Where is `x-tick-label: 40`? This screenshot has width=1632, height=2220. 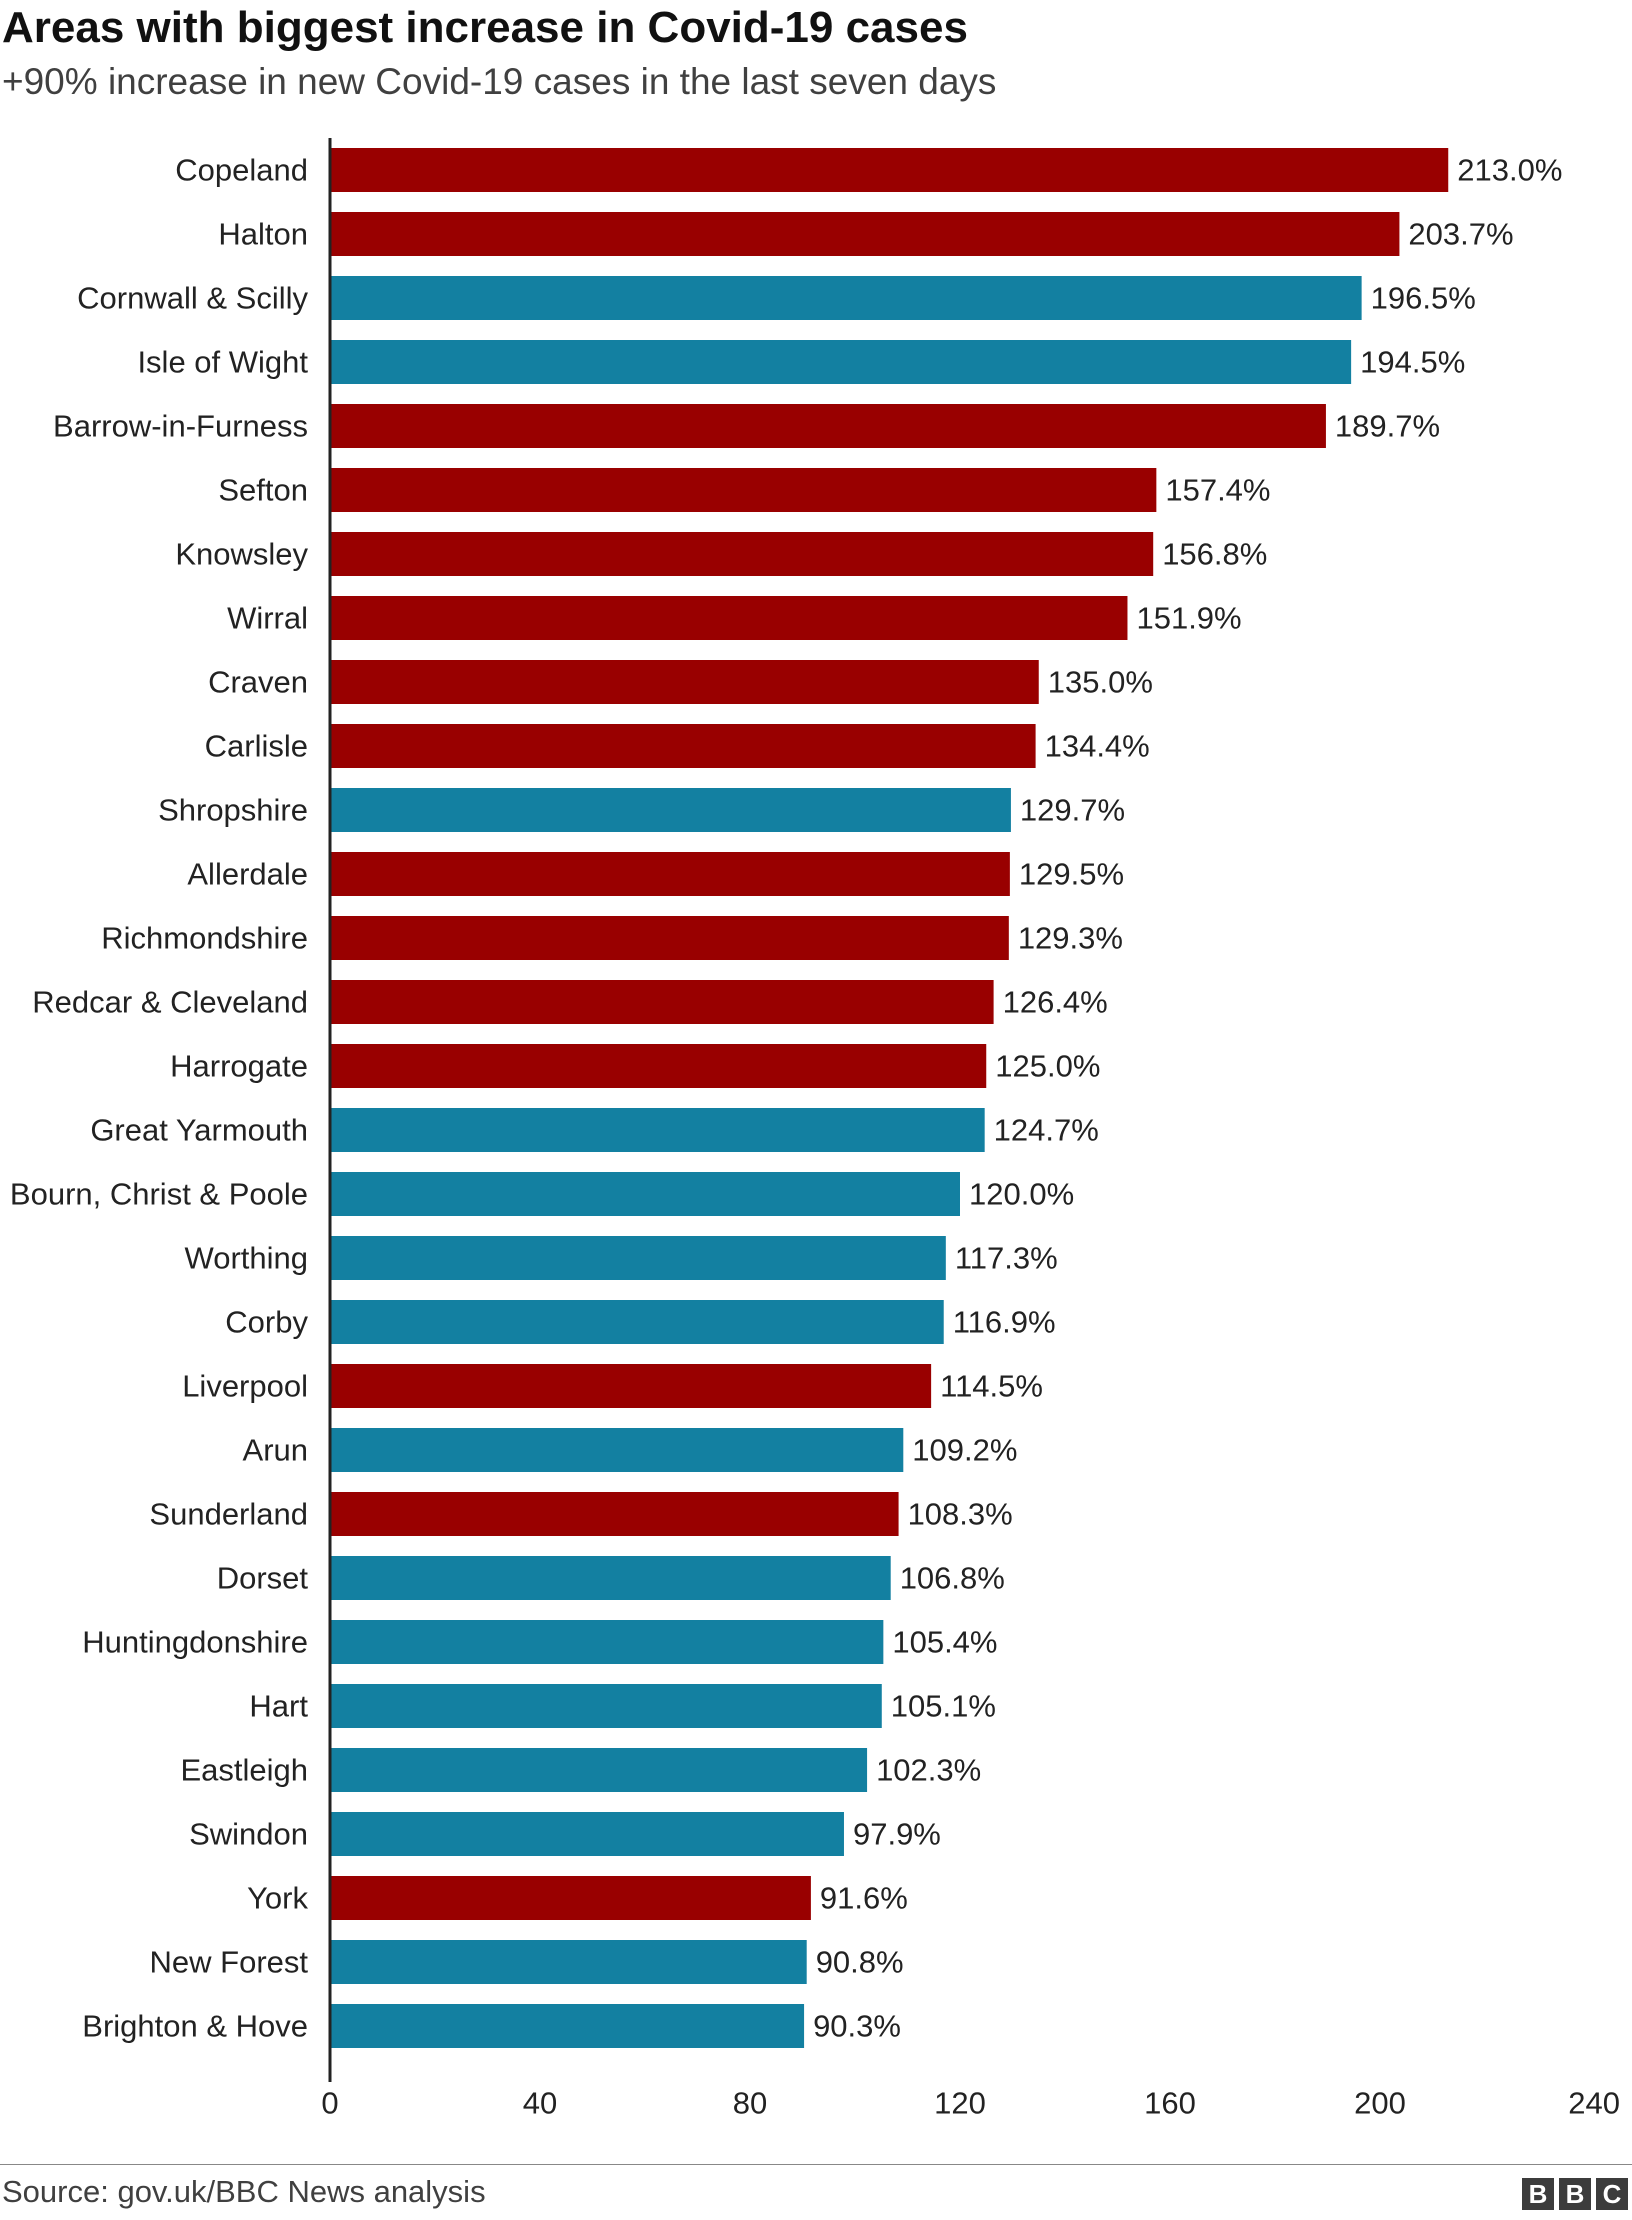 x-tick-label: 40 is located at coordinates (540, 2103).